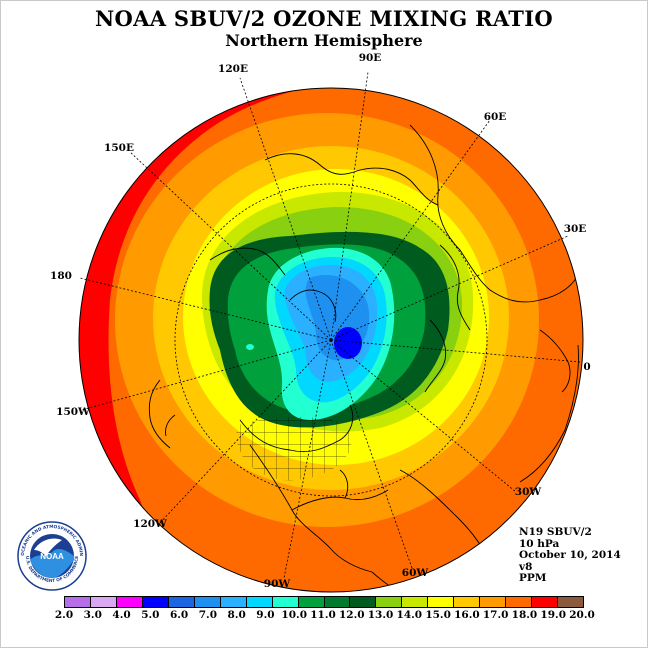  What do you see at coordinates (370, 58) in the screenshot?
I see `lon-label-90e: 90E` at bounding box center [370, 58].